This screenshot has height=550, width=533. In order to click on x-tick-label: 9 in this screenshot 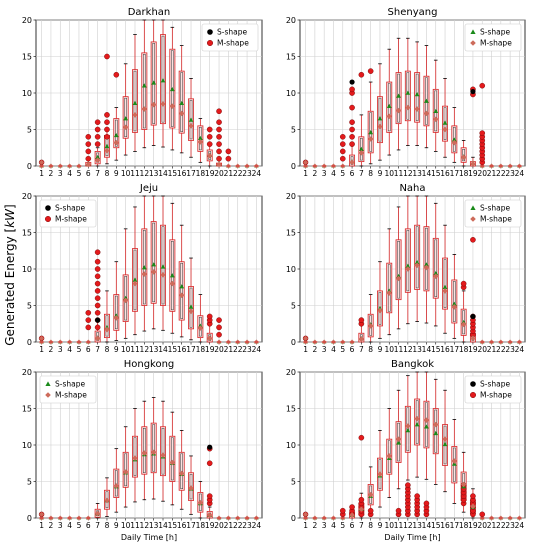, I will do `click(116, 525)`.